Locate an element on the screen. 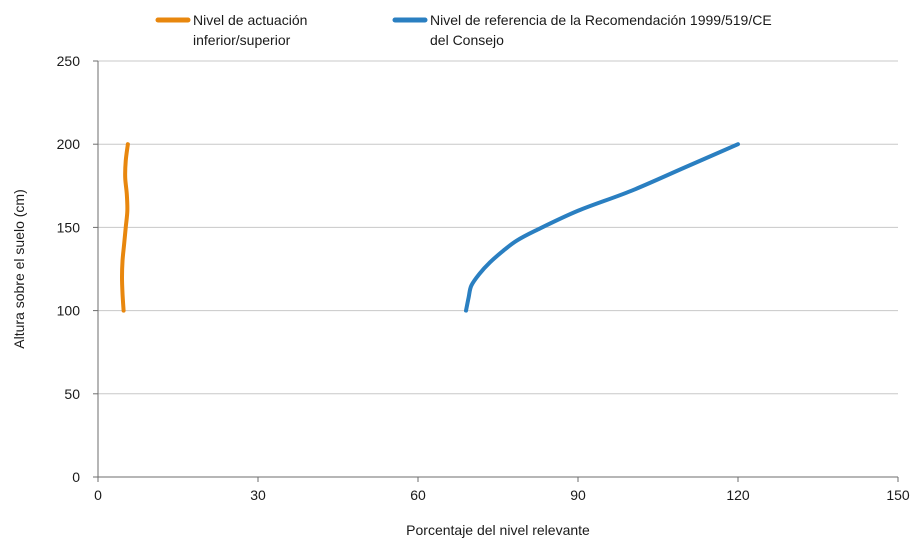  legend-label-1: Nivel de actuación is located at coordinates (250, 20).